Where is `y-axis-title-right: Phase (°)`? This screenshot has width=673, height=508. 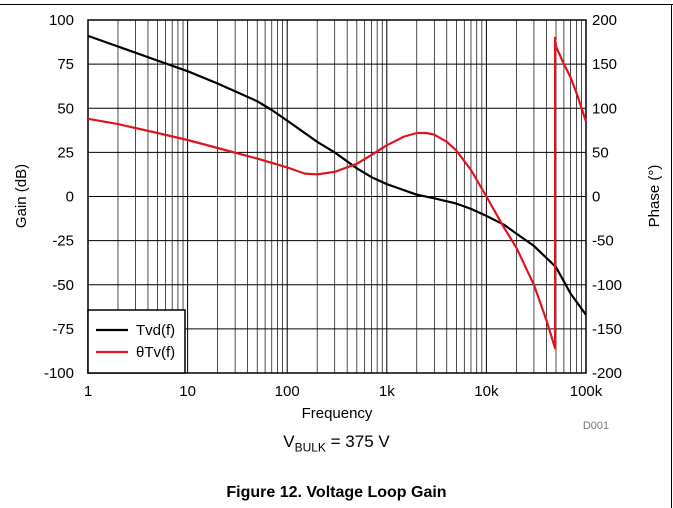 y-axis-title-right: Phase (°) is located at coordinates (654, 196).